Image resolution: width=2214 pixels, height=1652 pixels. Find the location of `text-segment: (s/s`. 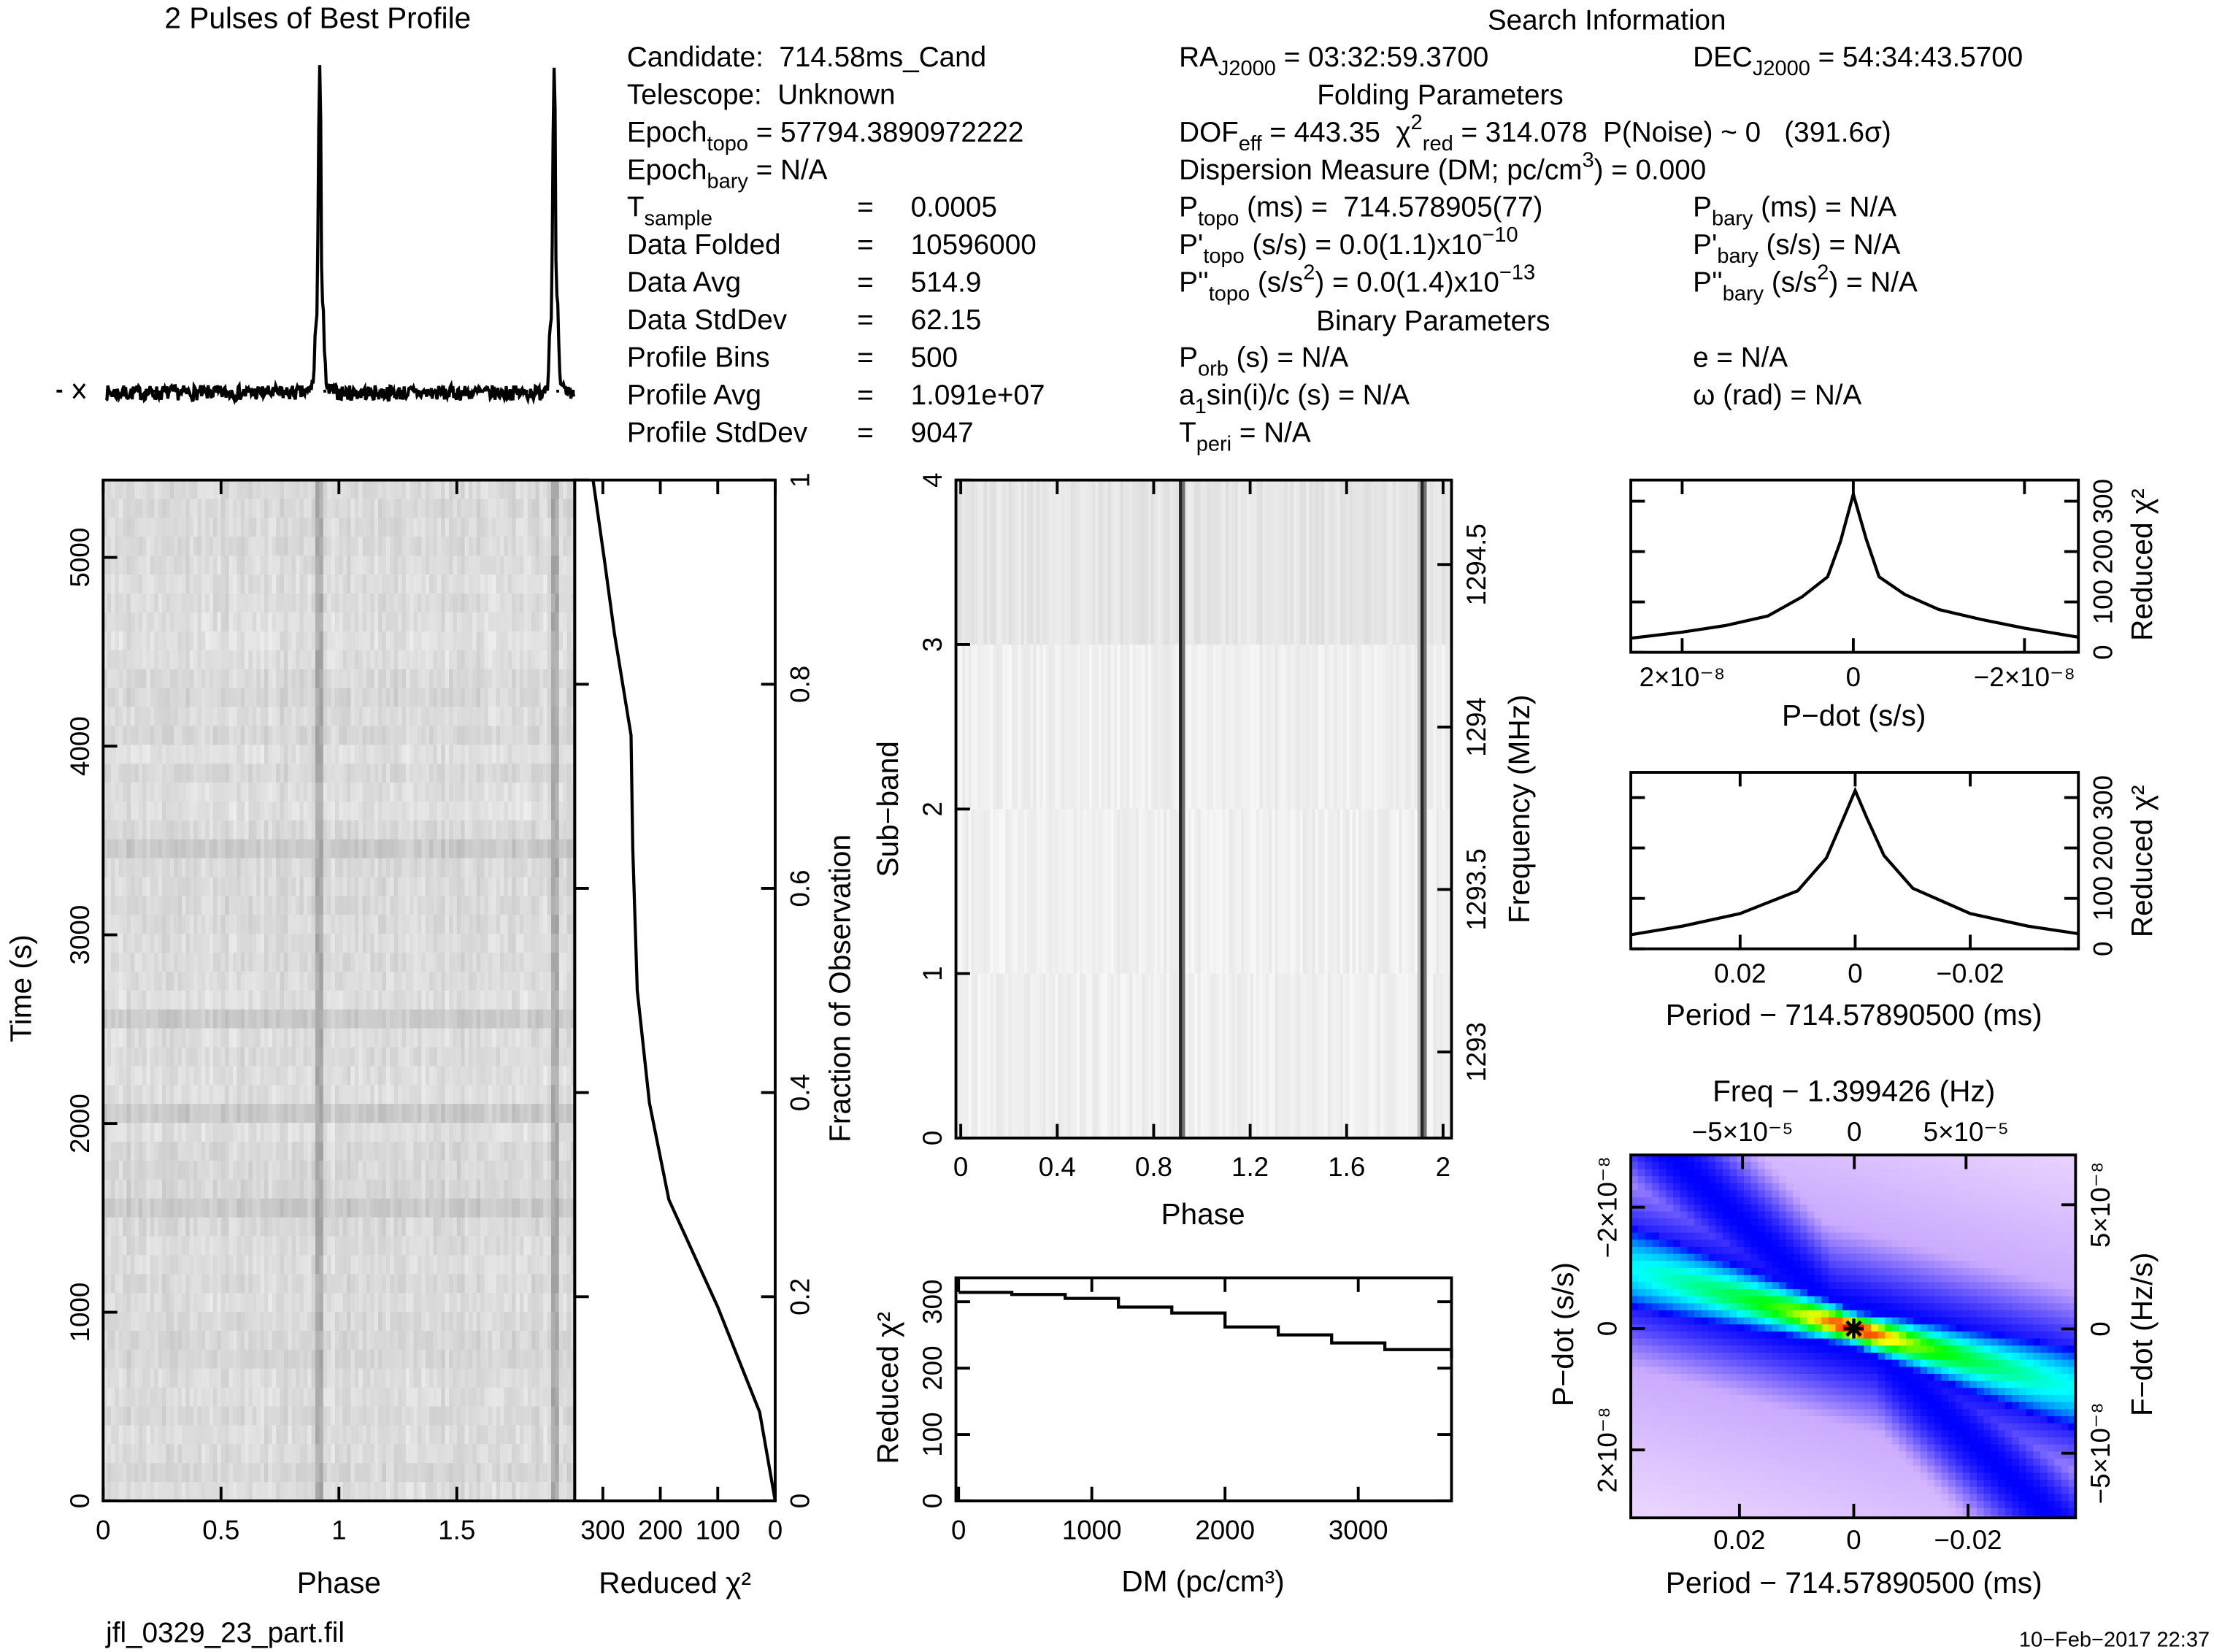

text-segment: (s/s is located at coordinates (1276, 283).